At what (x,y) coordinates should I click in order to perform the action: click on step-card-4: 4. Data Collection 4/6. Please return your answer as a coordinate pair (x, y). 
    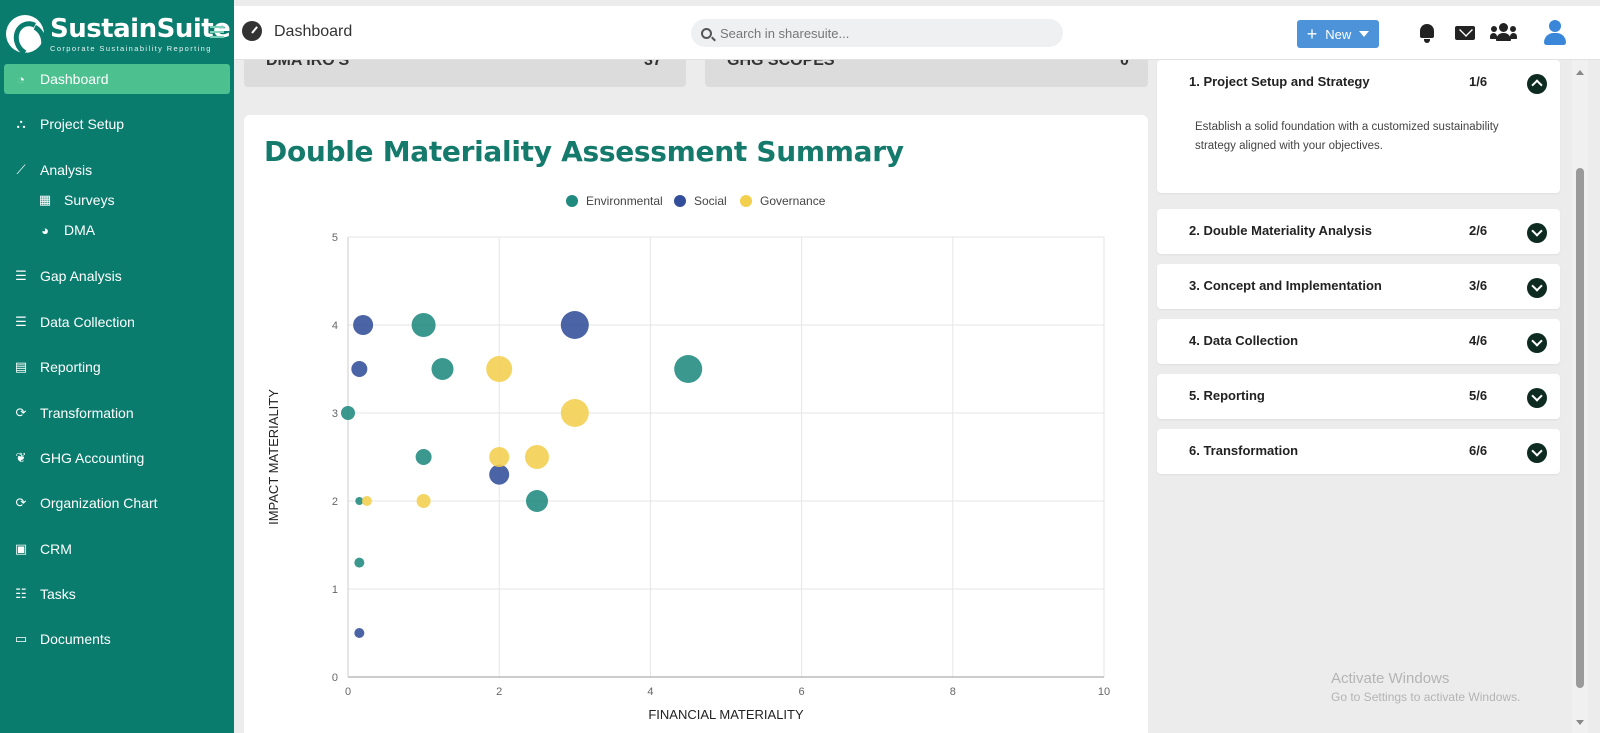
    Looking at the image, I should click on (1358, 341).